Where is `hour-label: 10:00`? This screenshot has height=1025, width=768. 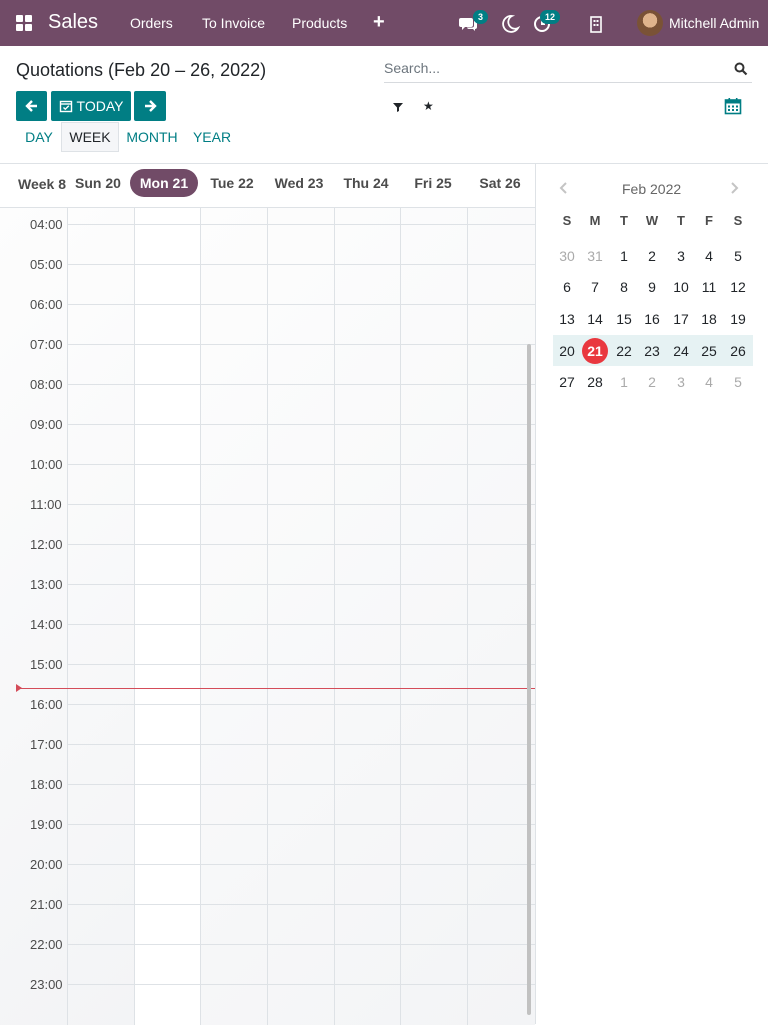 hour-label: 10:00 is located at coordinates (46, 464).